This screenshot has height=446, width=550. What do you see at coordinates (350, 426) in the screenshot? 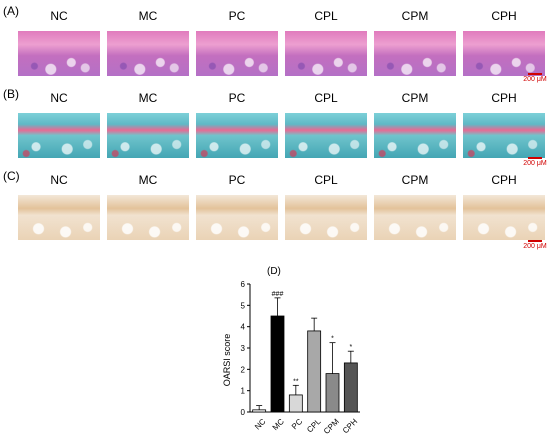
I see `x-tick-label-cph: CPH` at bounding box center [350, 426].